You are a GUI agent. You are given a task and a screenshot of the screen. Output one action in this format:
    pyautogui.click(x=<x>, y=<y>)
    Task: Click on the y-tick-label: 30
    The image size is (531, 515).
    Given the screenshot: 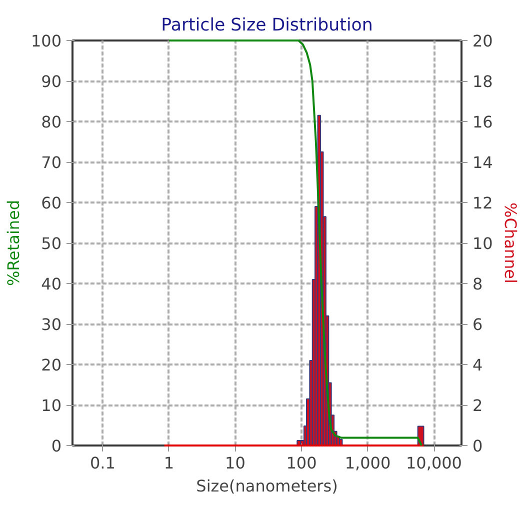 What is the action you would take?
    pyautogui.click(x=51, y=324)
    